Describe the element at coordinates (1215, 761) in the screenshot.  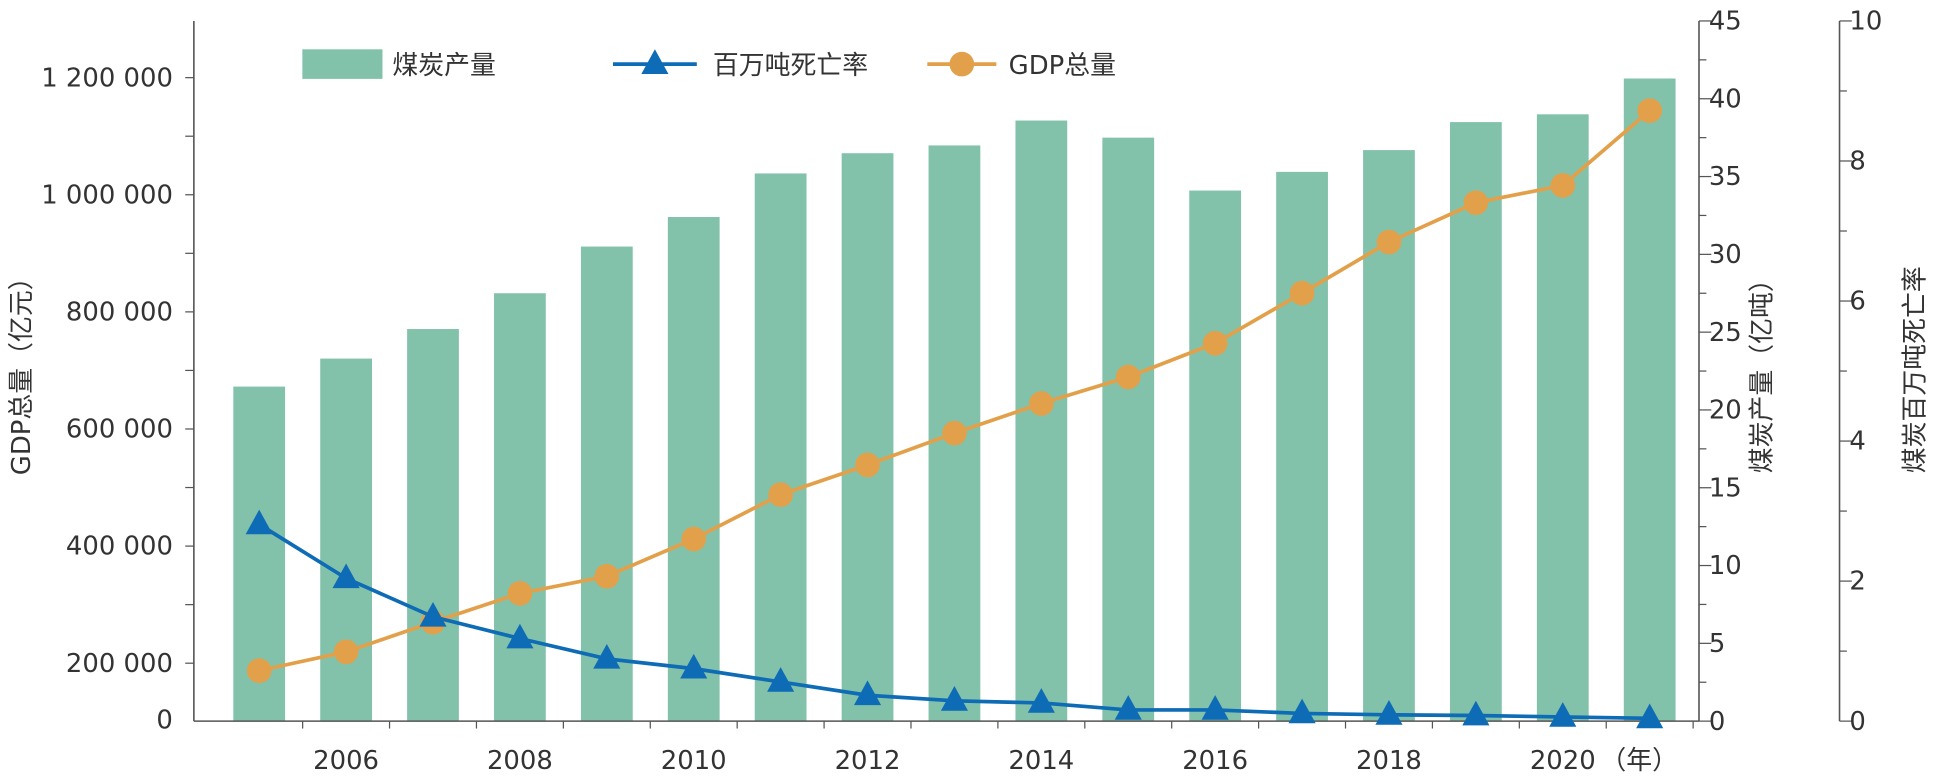
I see `x-tick-label: 2016` at that location.